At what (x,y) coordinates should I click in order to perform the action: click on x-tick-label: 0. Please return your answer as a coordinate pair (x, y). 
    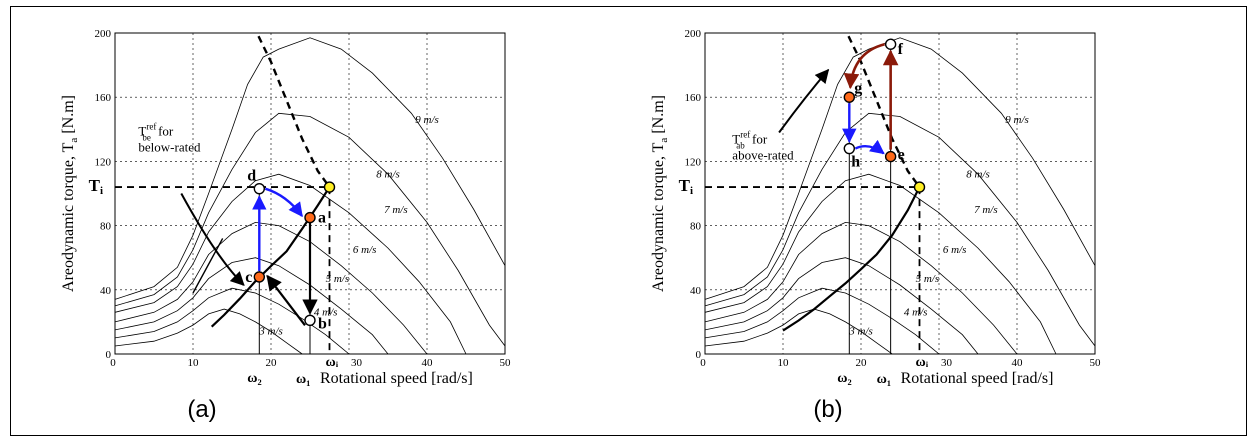
    Looking at the image, I should click on (703, 363).